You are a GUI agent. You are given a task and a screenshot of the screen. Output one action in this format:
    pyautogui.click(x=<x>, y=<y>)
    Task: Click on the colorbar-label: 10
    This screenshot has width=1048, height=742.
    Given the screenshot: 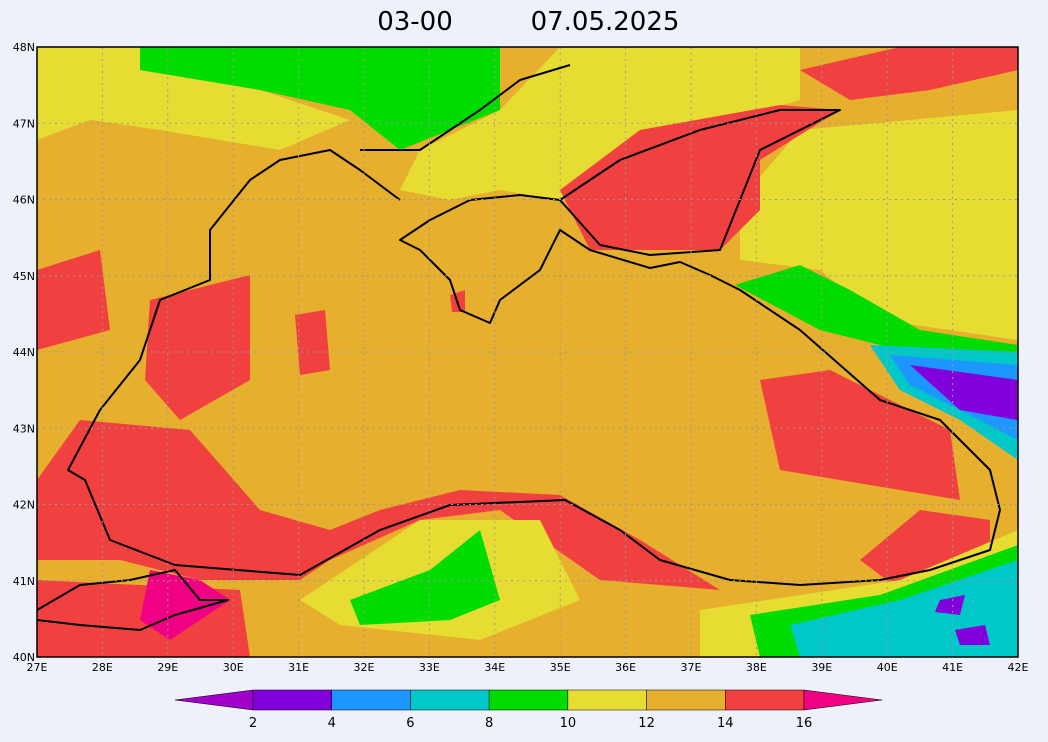 What is the action you would take?
    pyautogui.click(x=568, y=723)
    